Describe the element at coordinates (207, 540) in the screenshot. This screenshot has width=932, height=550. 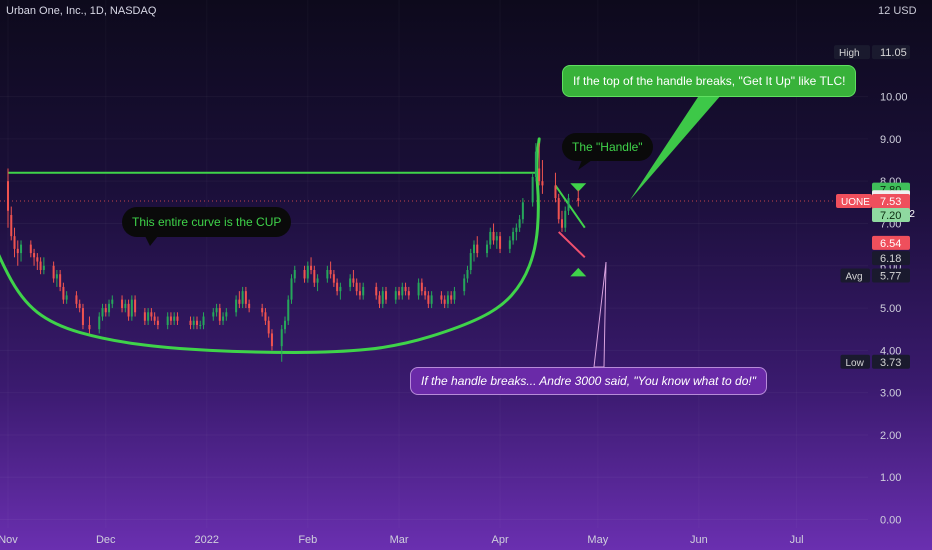
I see `x-tick-label: 2022` at that location.